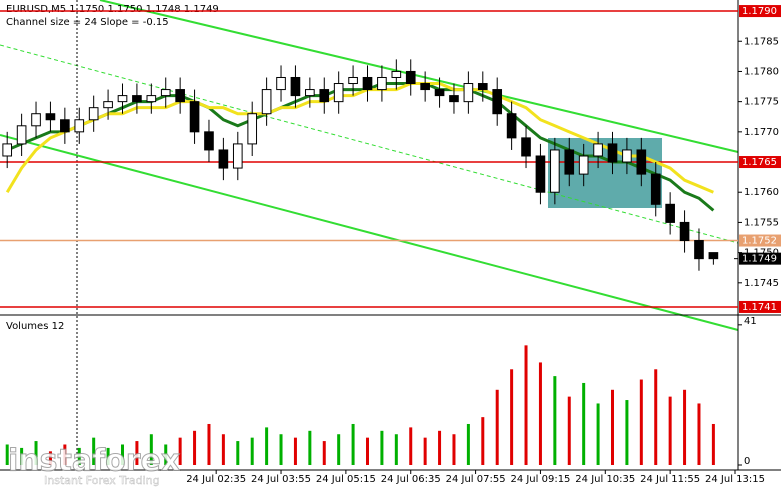 This screenshot has width=781, height=489. Describe the element at coordinates (761, 192) in the screenshot. I see `y-tick-label: 1.1760` at that location.